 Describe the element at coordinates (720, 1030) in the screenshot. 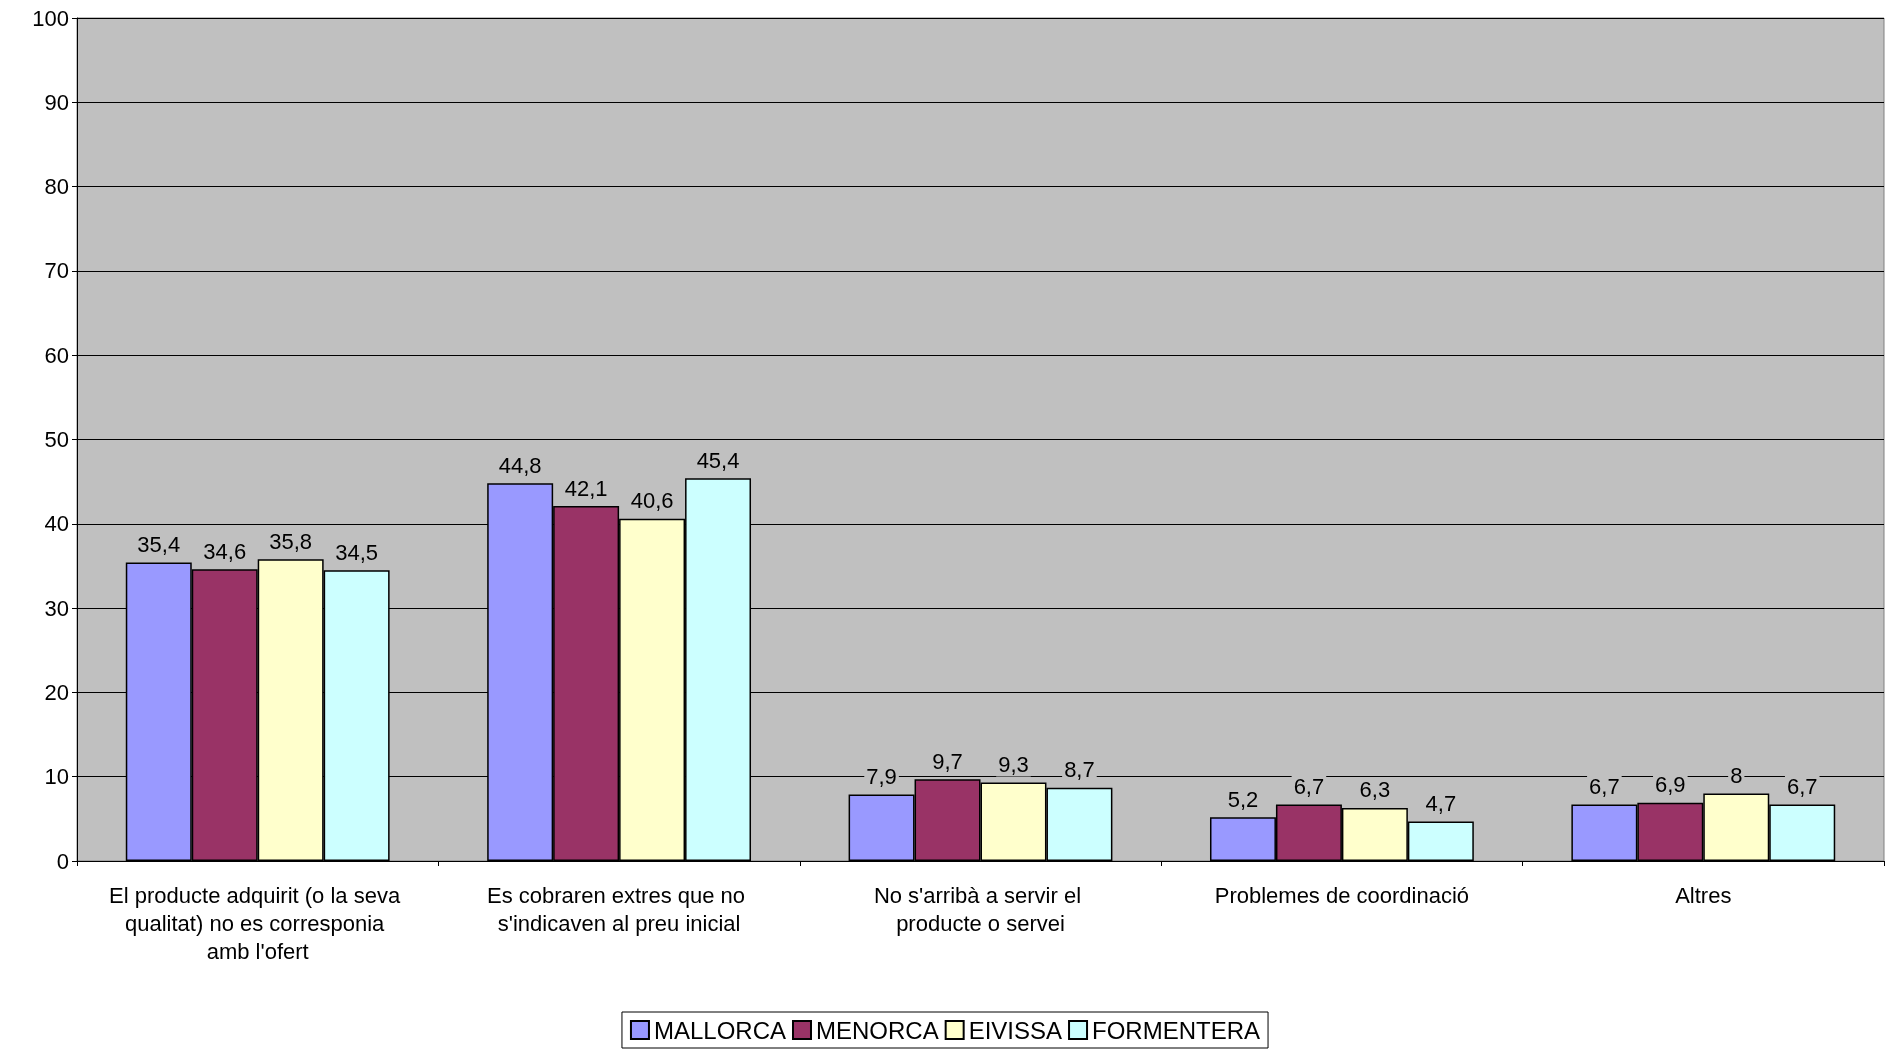

I see `legend-label: MALLORCA` at that location.